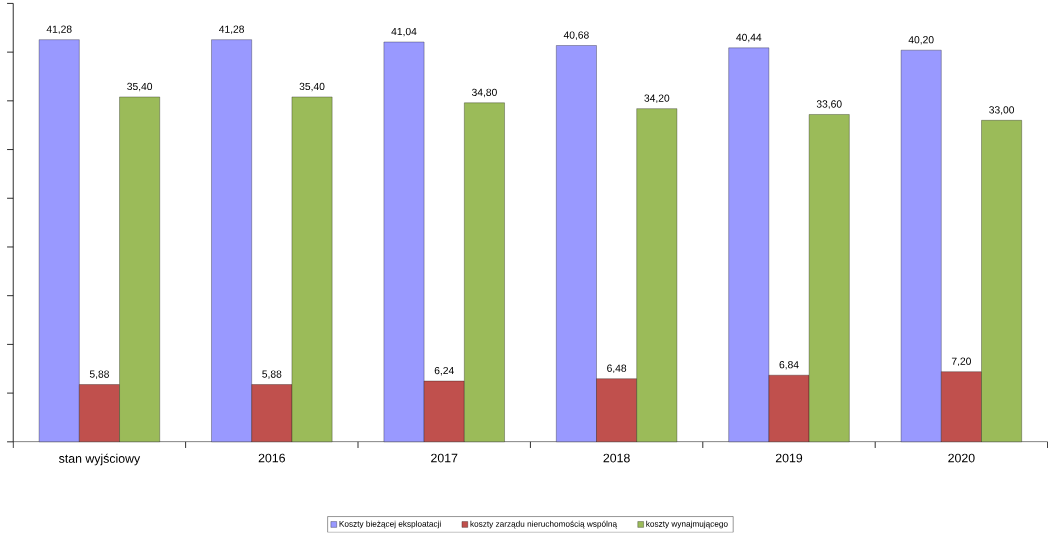  Describe the element at coordinates (789, 458) in the screenshot. I see `x-tick-label: 2019` at that location.